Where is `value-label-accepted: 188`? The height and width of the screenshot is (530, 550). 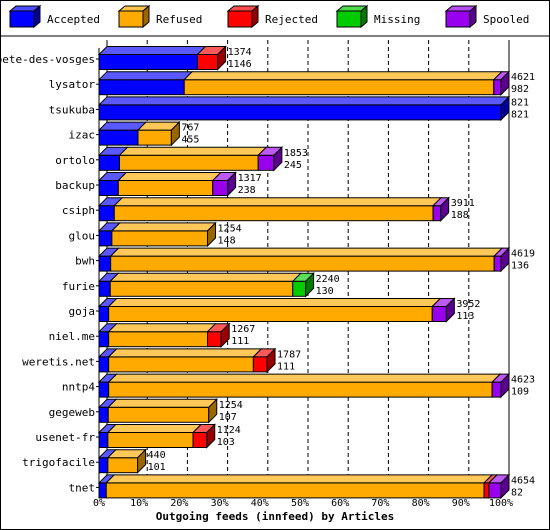
value-label-accepted: 188 is located at coordinates (460, 215).